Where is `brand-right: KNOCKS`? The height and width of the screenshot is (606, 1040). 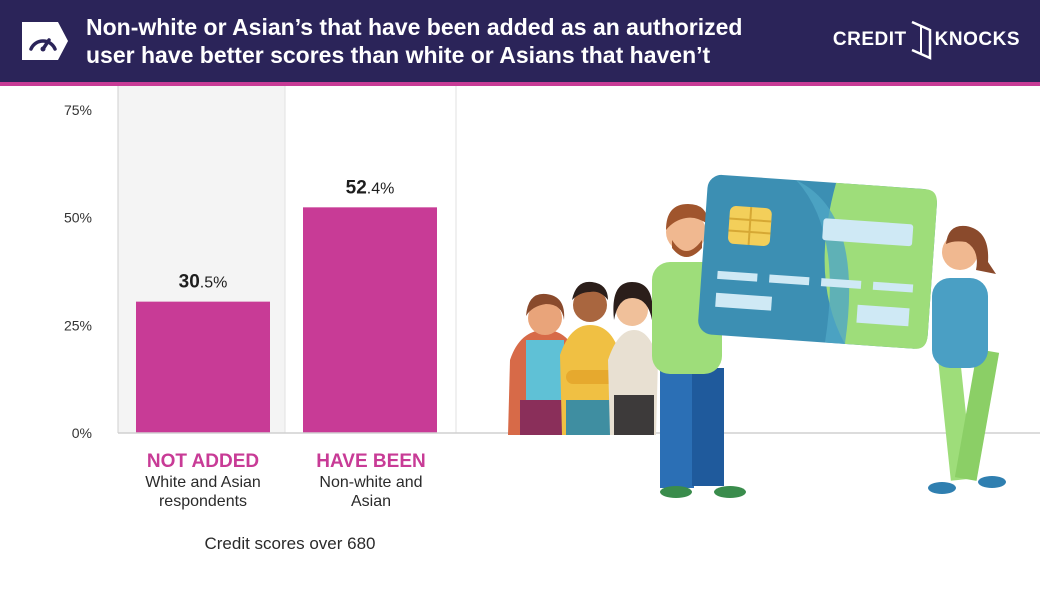
brand-right: KNOCKS is located at coordinates (977, 39).